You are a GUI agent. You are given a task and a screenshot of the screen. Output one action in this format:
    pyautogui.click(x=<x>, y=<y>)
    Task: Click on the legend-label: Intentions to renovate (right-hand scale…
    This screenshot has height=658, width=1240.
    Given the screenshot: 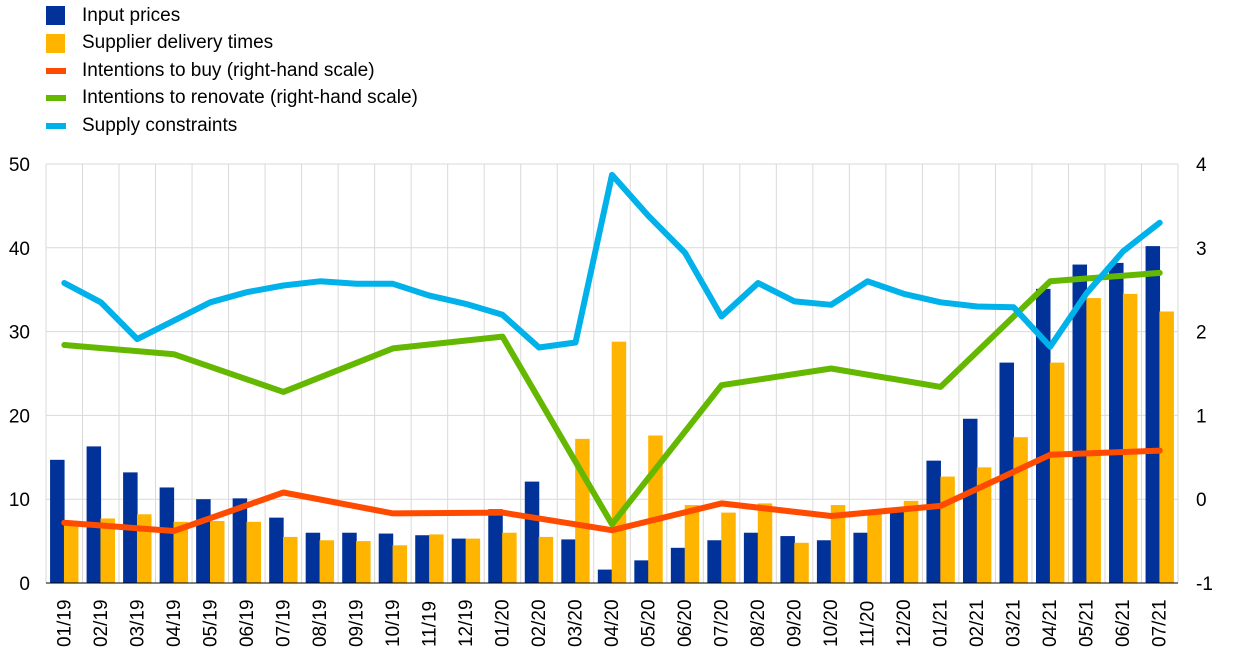 What is the action you would take?
    pyautogui.click(x=250, y=98)
    